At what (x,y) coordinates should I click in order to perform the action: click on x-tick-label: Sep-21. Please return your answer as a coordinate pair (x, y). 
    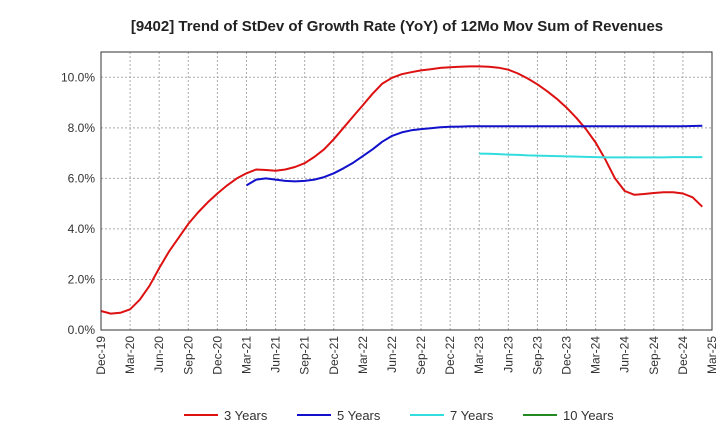
    Looking at the image, I should click on (305, 355).